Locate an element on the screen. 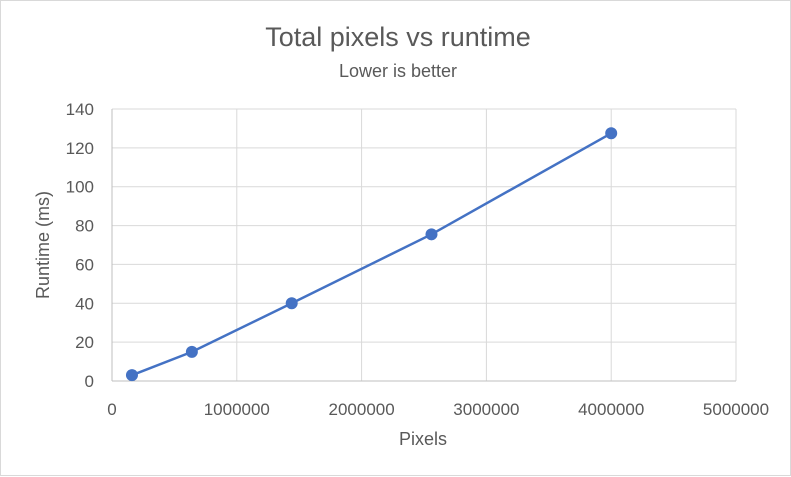  y-axis-label: Runtime (ms) is located at coordinates (43, 245).